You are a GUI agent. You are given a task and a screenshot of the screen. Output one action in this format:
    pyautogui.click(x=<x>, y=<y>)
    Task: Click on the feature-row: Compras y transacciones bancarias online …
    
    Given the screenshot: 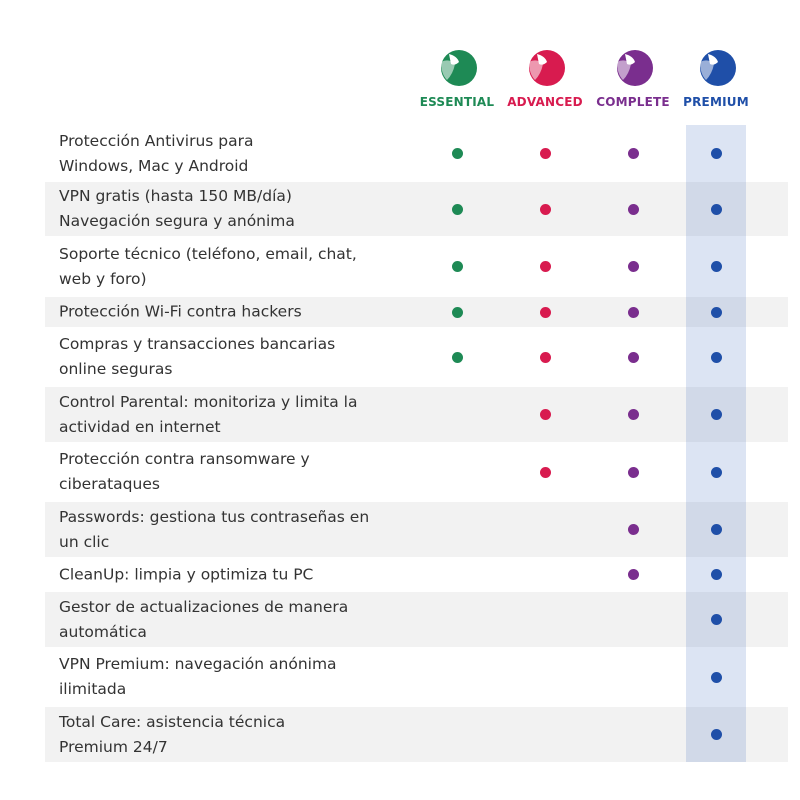 What is the action you would take?
    pyautogui.click(x=416, y=357)
    